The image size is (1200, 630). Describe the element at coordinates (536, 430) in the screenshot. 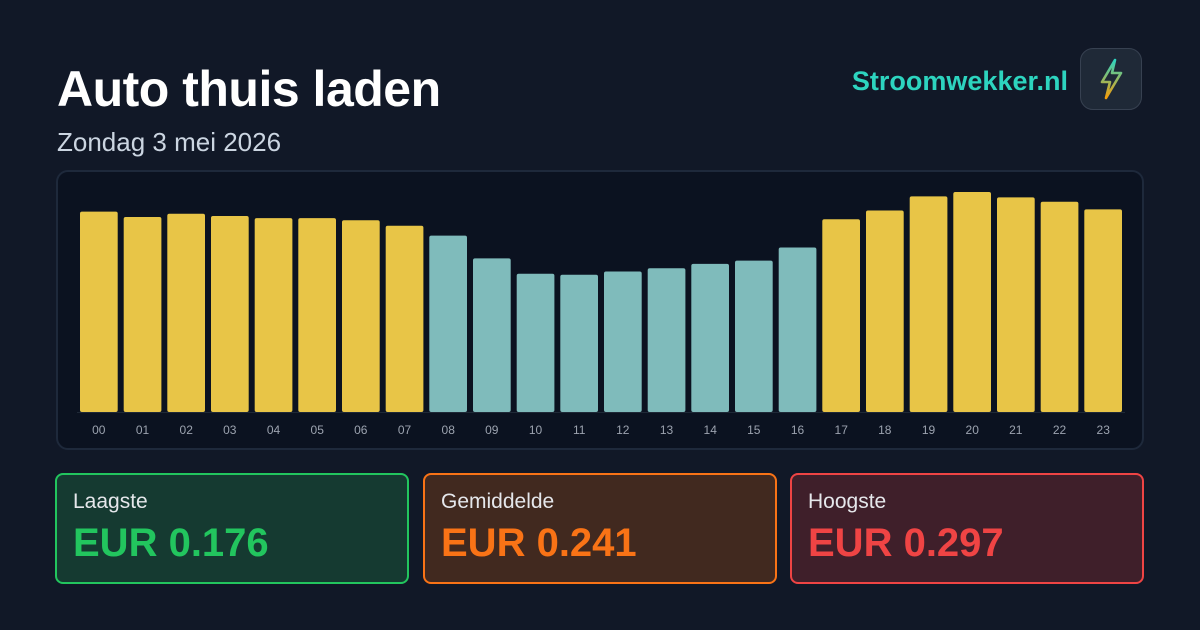

I see `hour-tick-label: 10` at that location.